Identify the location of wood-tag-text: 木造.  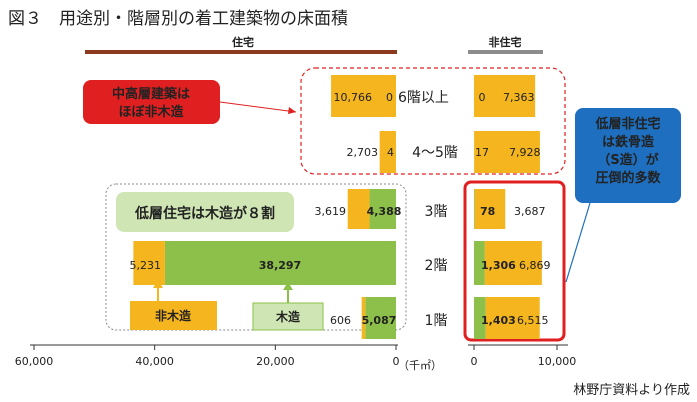
(288, 316).